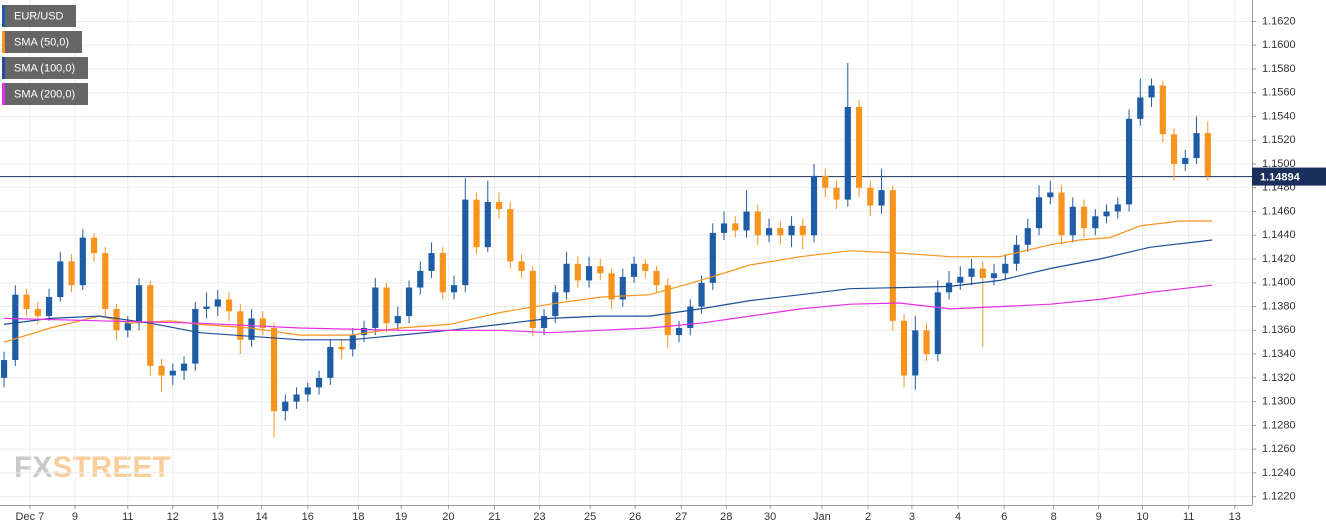 The width and height of the screenshot is (1326, 525). I want to click on x-tick-label: 21, so click(494, 517).